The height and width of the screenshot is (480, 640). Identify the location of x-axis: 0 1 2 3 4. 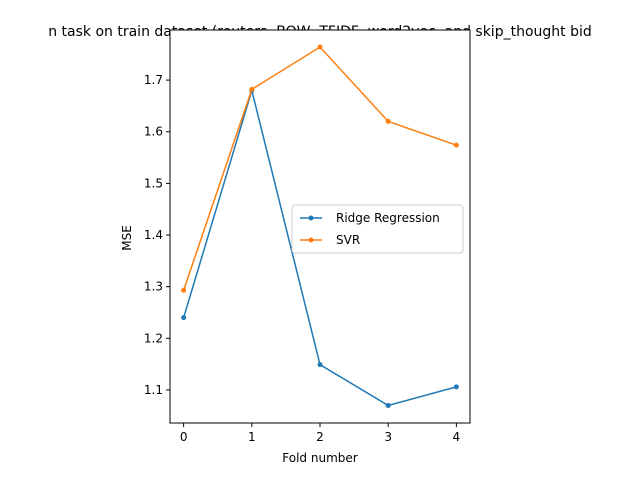
(320, 433).